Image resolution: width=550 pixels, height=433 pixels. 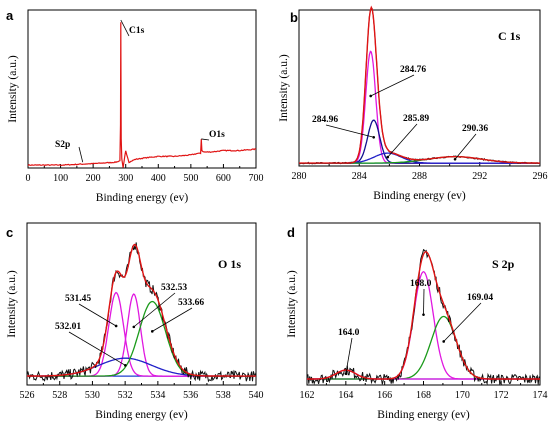 What do you see at coordinates (540, 176) in the screenshot?
I see `x-tick-label: 296` at bounding box center [540, 176].